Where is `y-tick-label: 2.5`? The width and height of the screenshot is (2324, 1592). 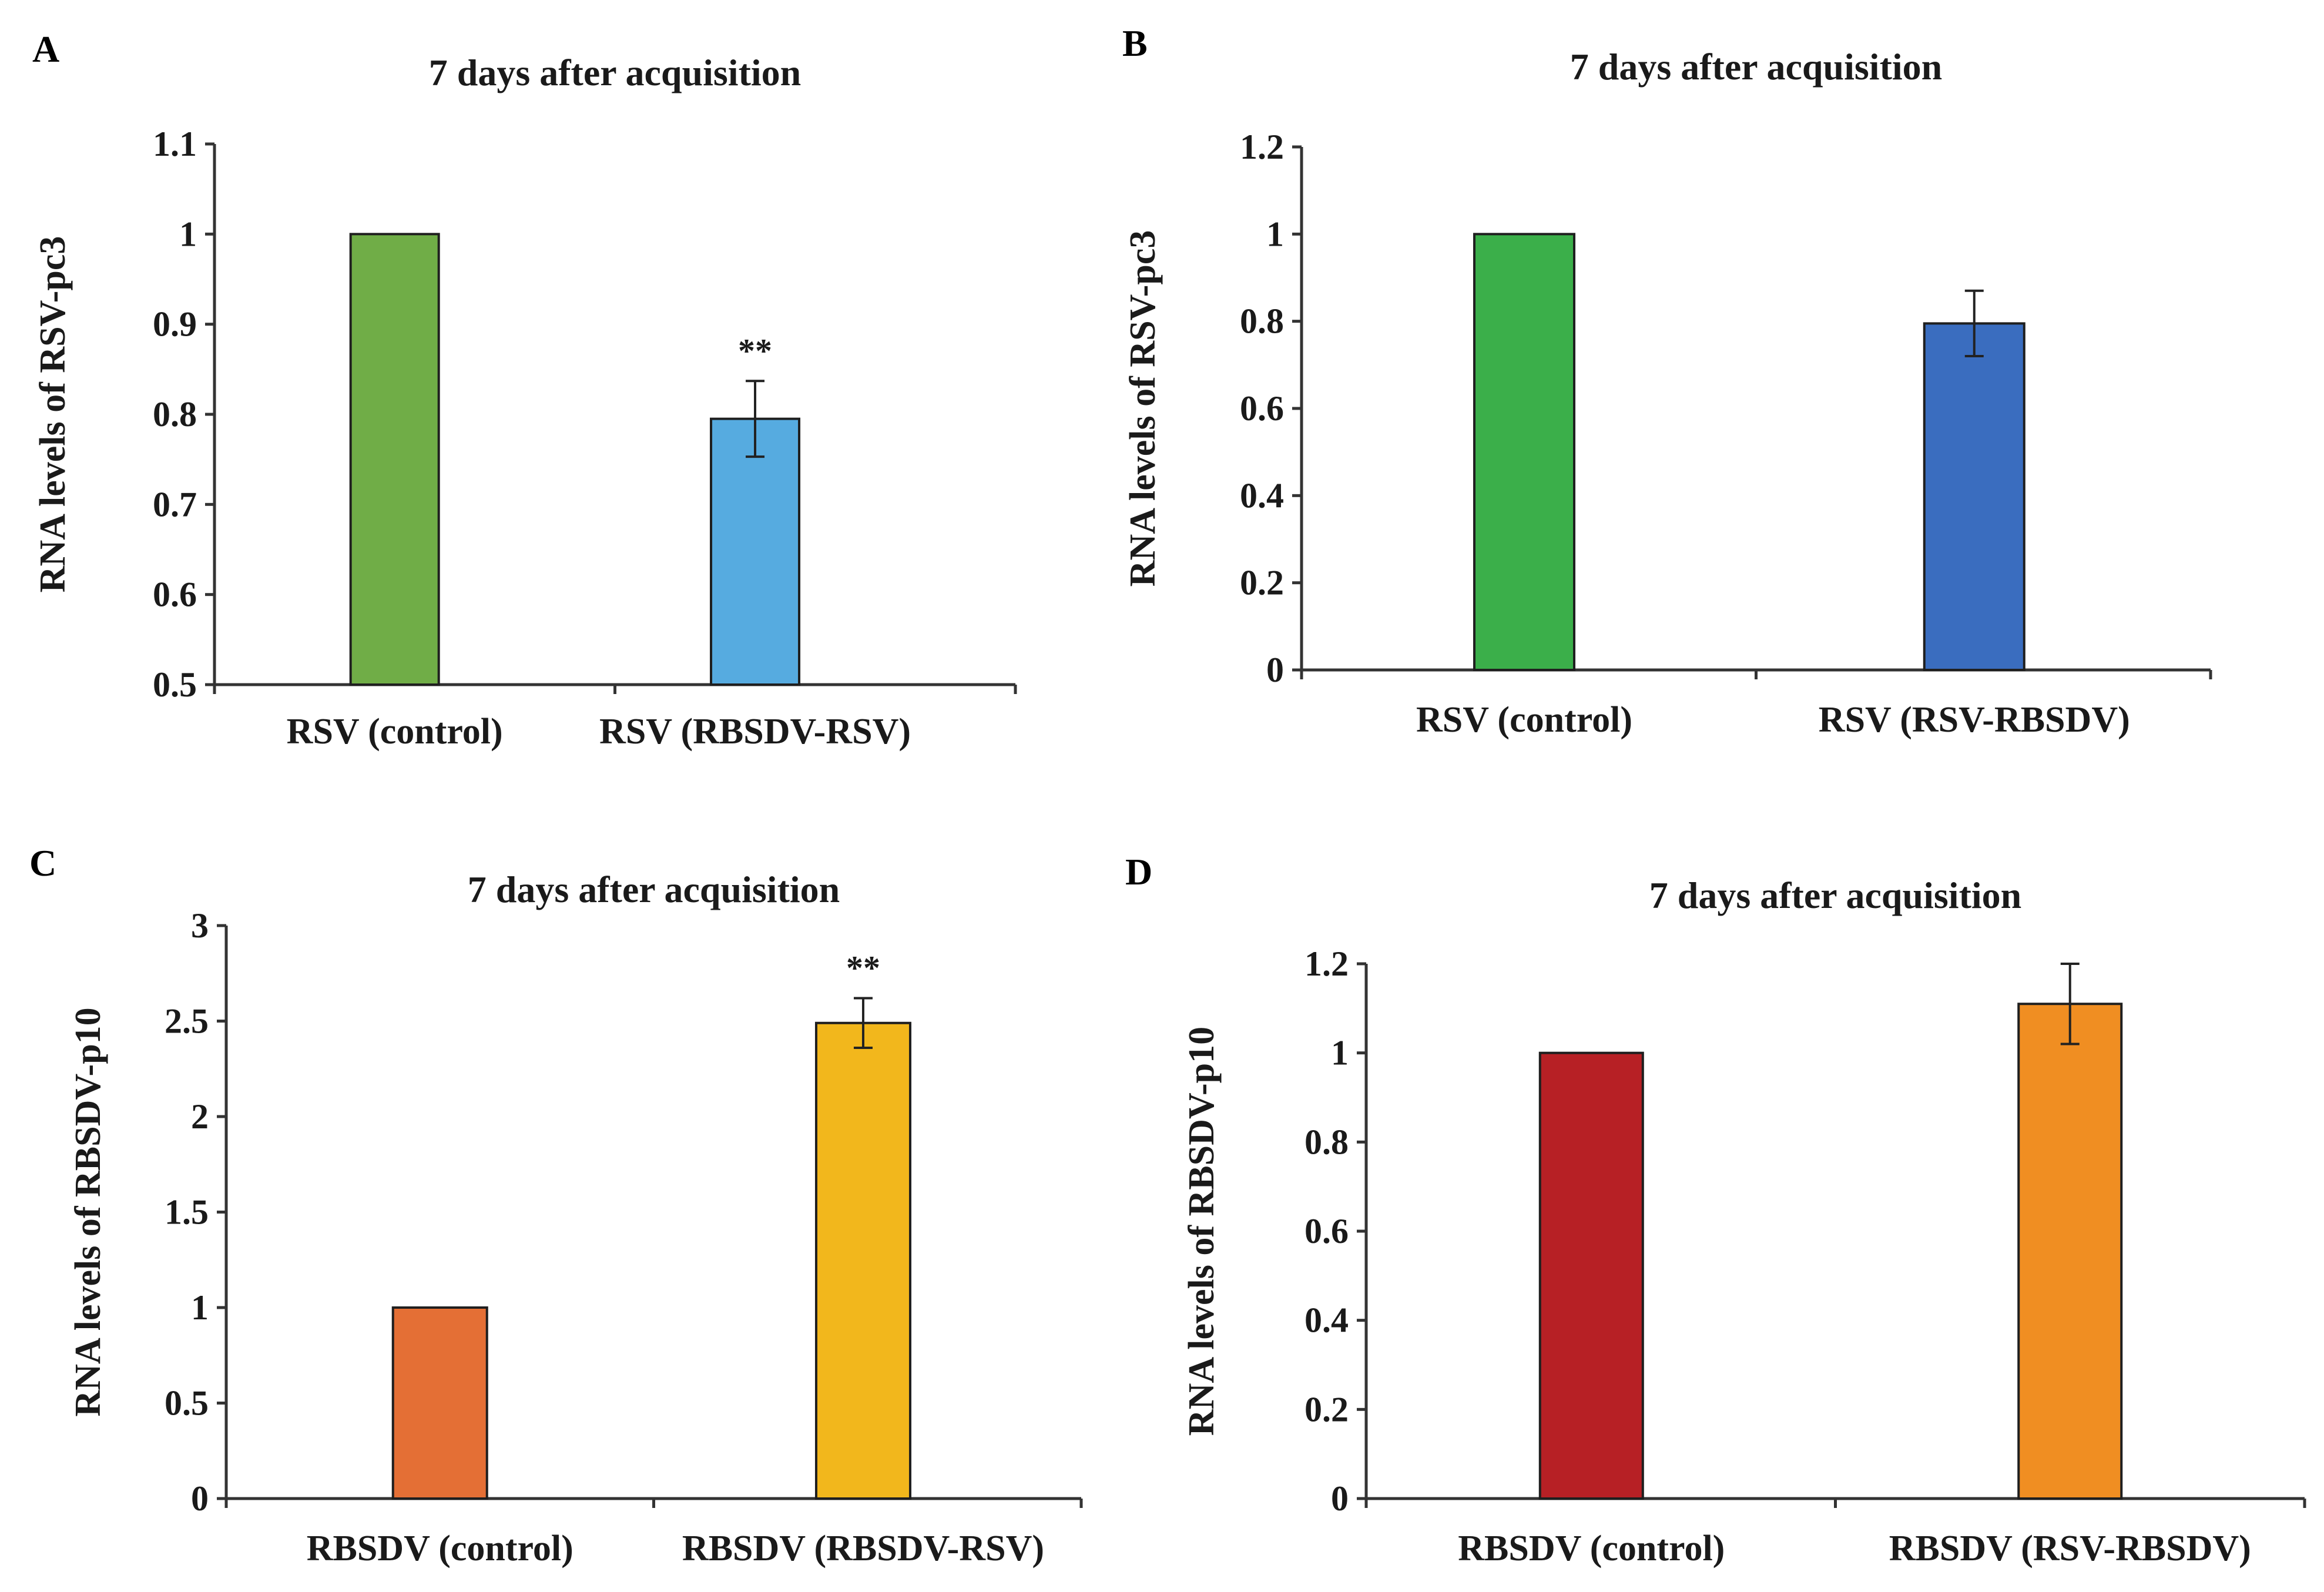
y-tick-label: 2.5 is located at coordinates (187, 1022).